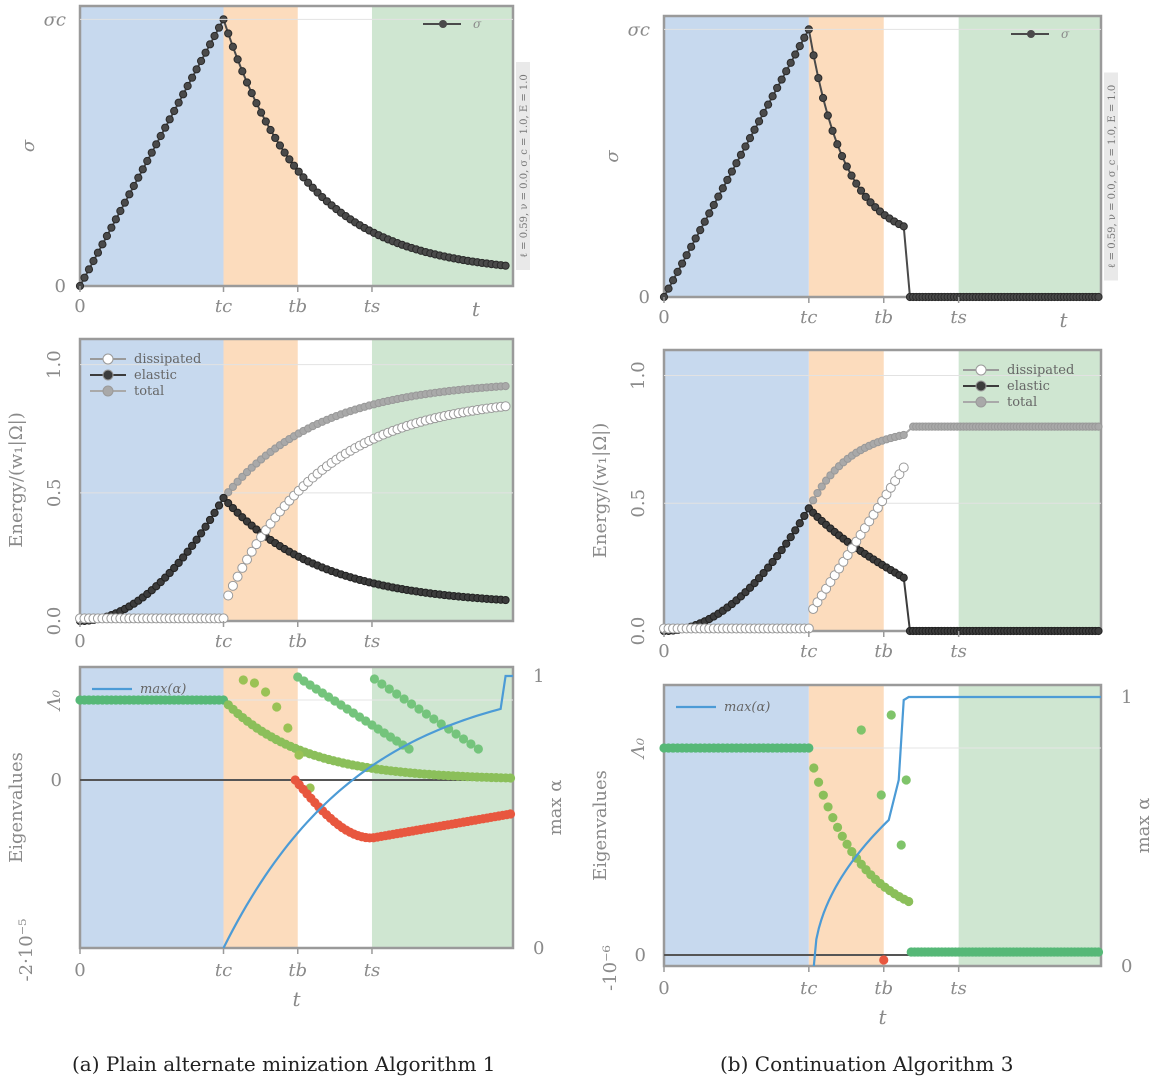  I want to click on y-tick-label: 0, so click(56, 780).